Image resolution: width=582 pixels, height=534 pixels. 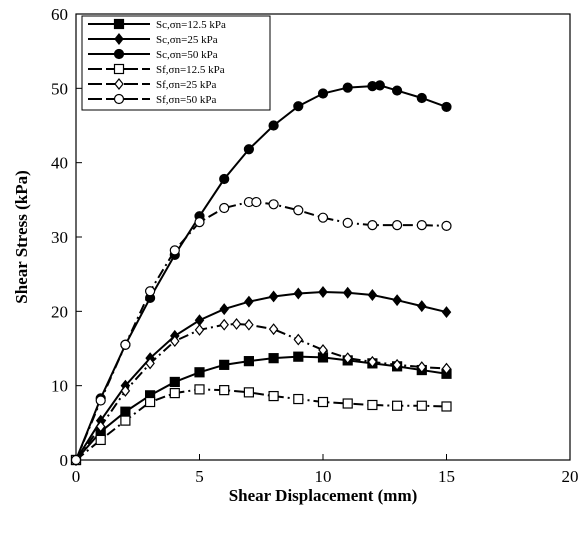 I want to click on y-tick-label: 60, so click(x=59, y=14).